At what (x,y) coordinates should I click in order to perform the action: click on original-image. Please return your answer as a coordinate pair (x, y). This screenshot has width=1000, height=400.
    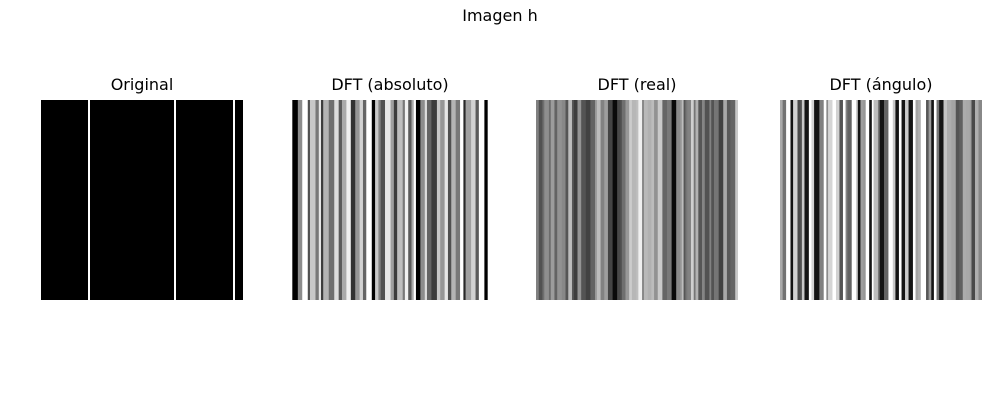
    Looking at the image, I should click on (142, 200).